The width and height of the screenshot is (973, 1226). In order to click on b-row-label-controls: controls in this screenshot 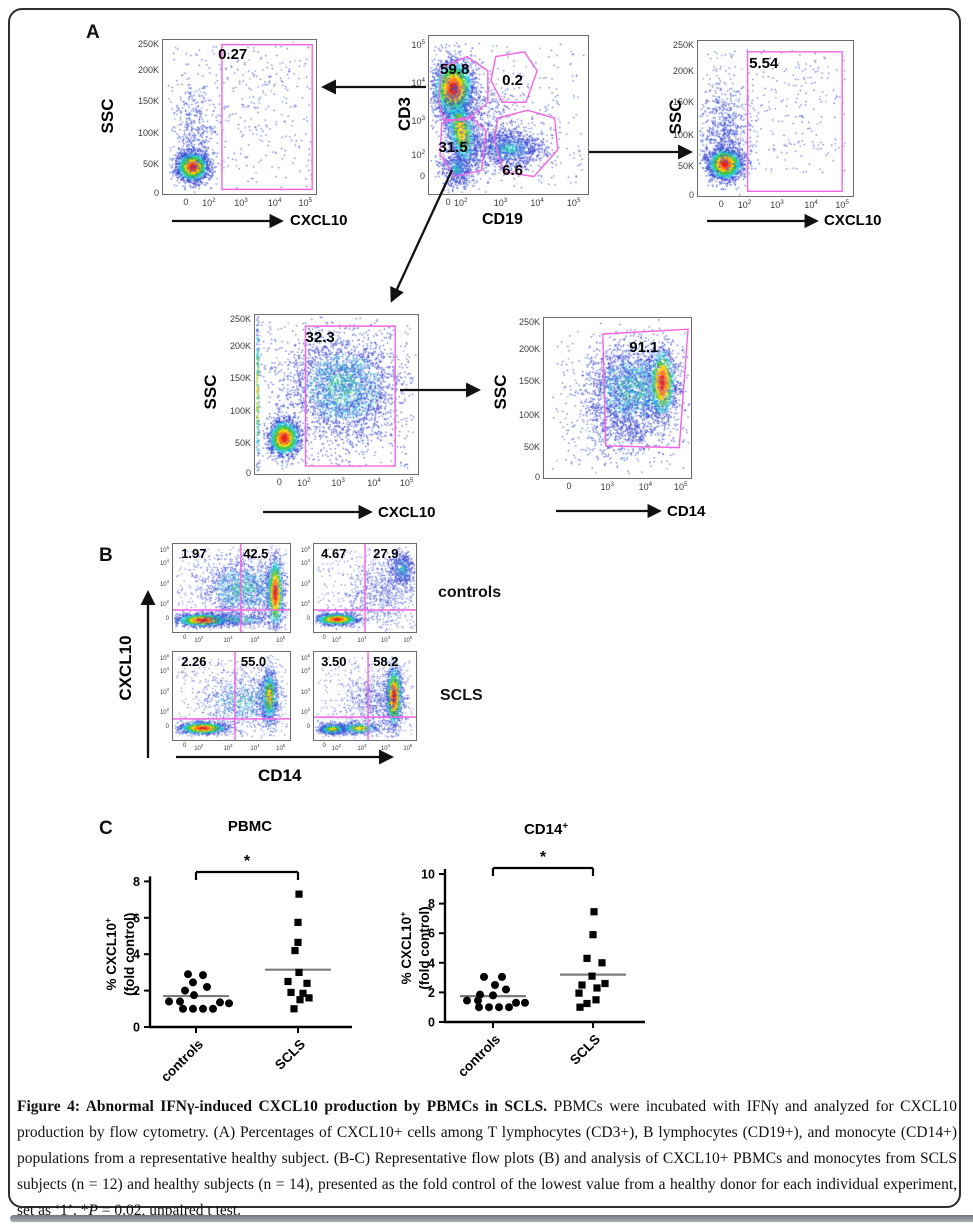, I will do `click(470, 592)`.